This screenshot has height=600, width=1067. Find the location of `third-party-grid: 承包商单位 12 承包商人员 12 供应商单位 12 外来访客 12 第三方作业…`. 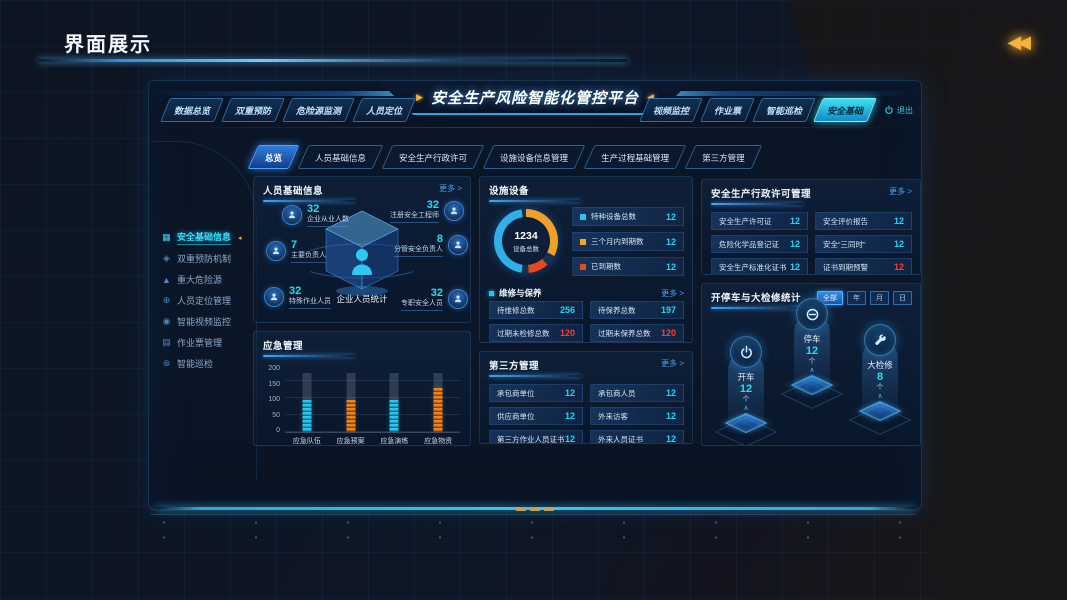

third-party-grid: 承包商单位 12 承包商人员 12 供应商单位 12 外来访客 12 第三方作业… is located at coordinates (586, 413).